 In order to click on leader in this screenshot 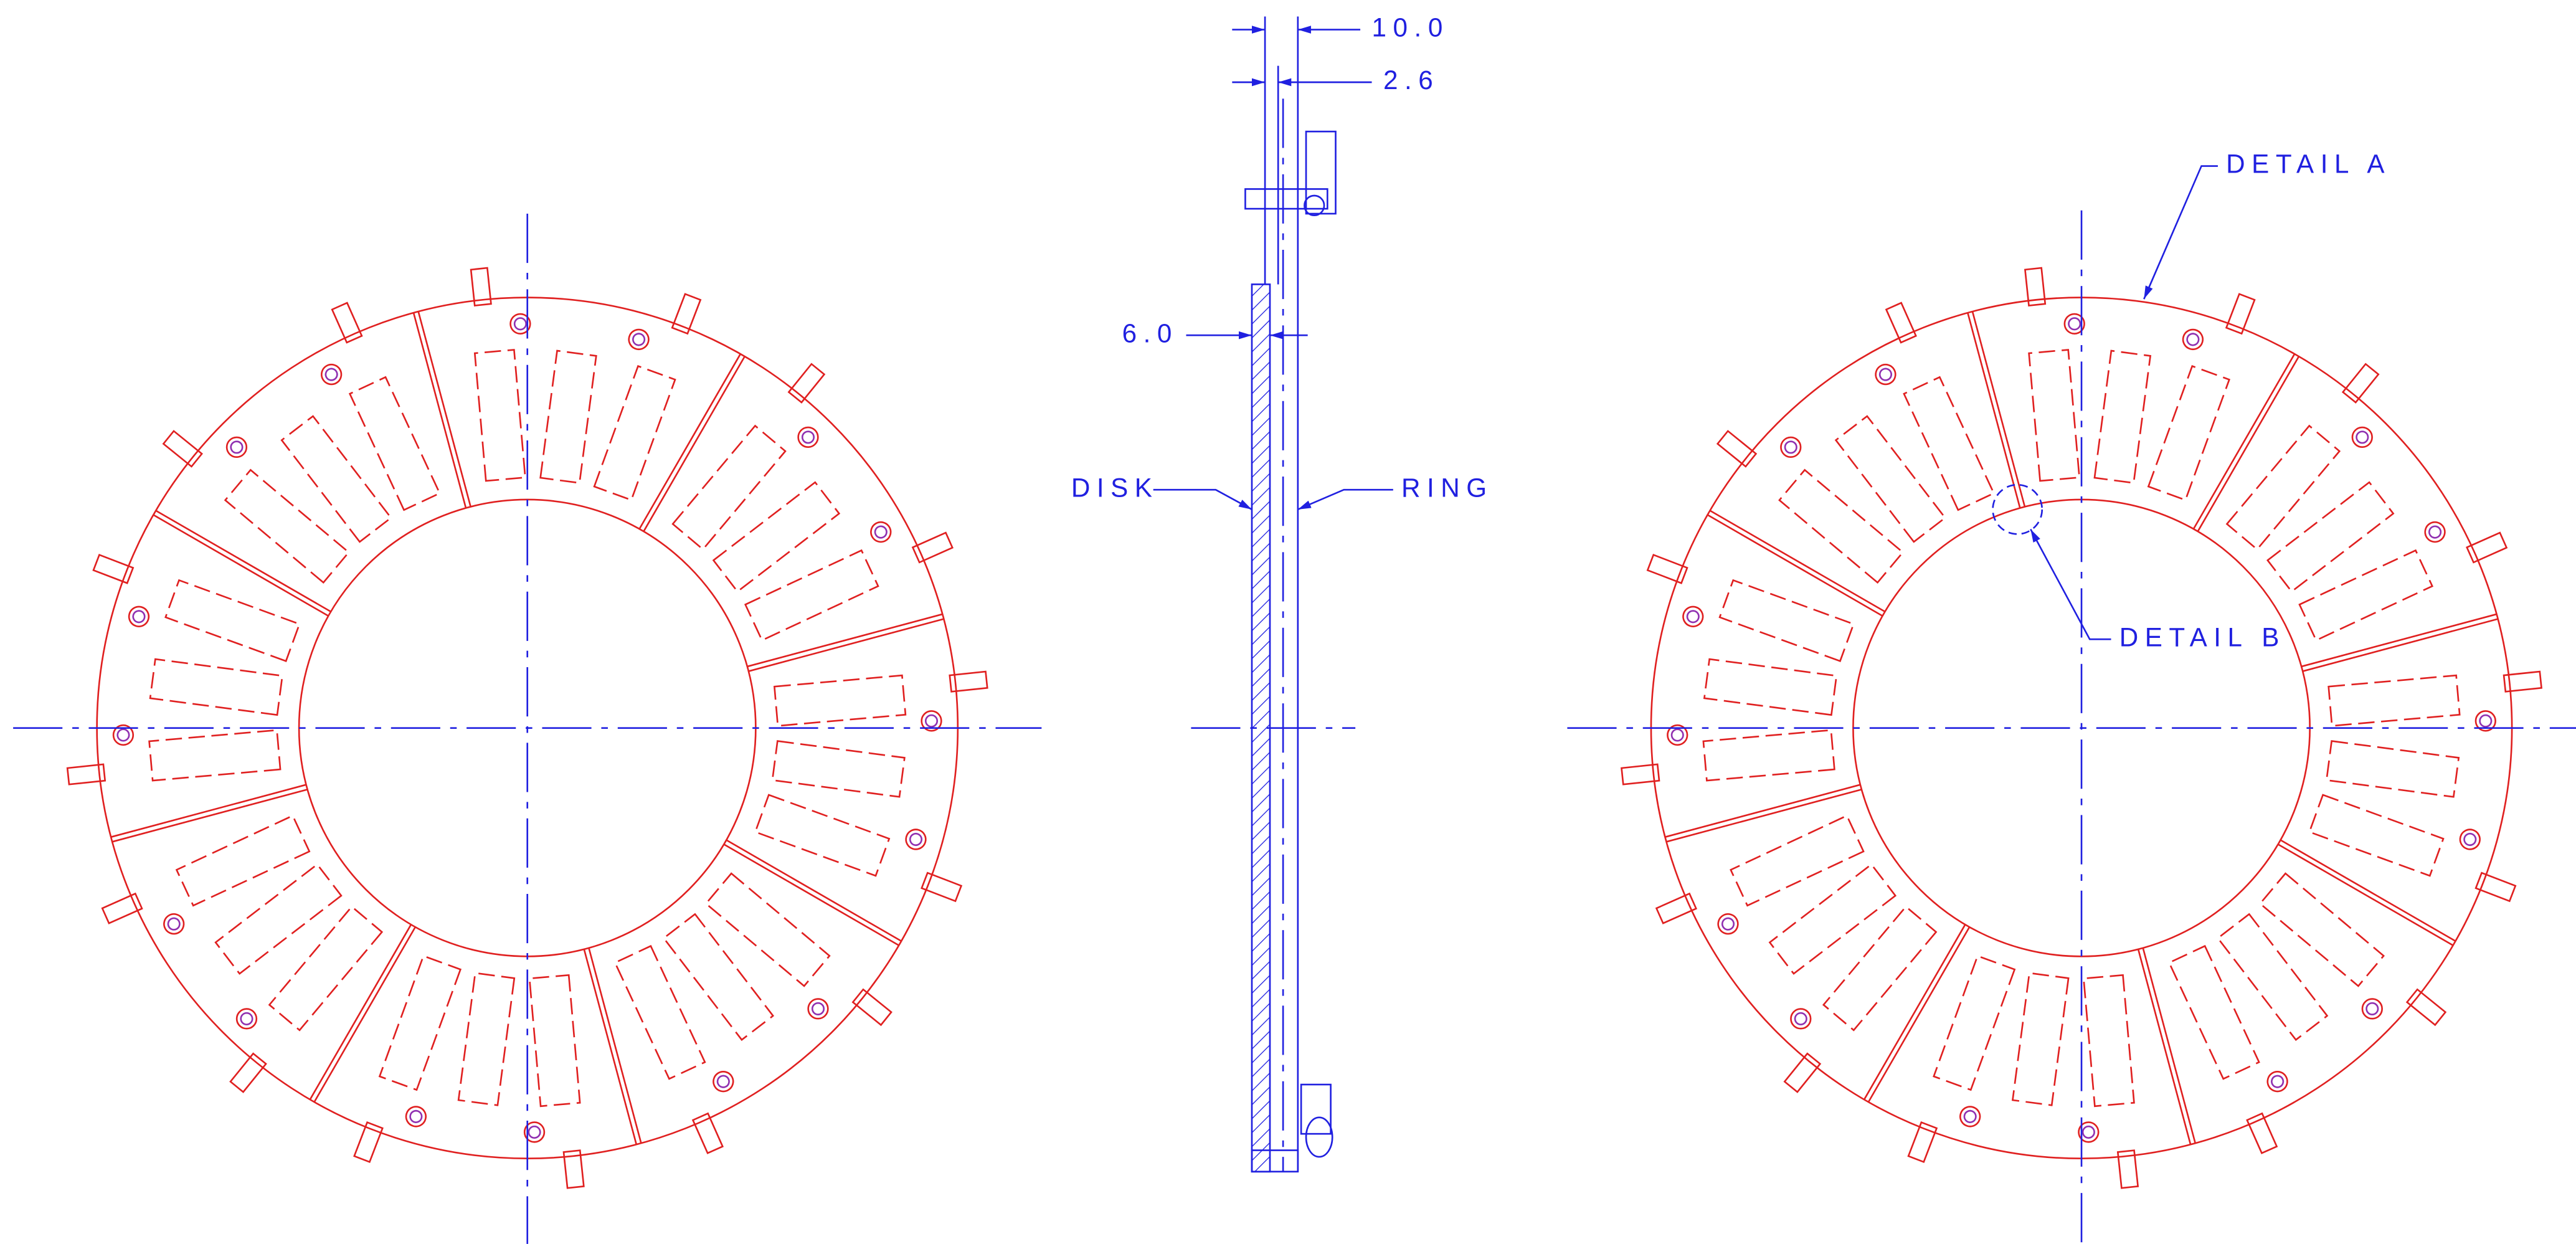, I will do `click(2181, 232)`.